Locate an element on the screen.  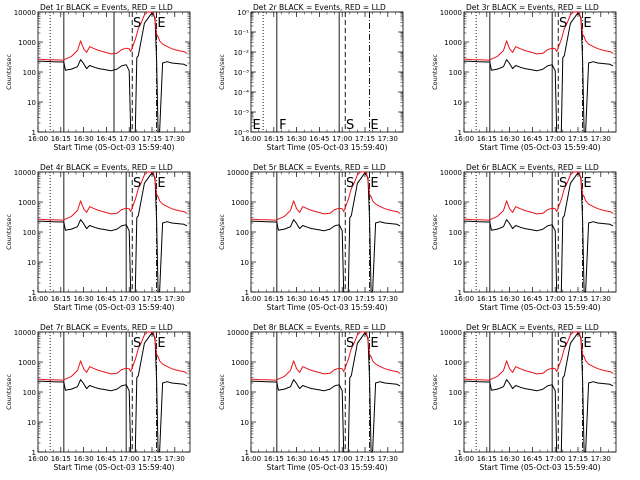
panel-title: Det 8r BLACK = Events, RED = LLD is located at coordinates (319, 327).